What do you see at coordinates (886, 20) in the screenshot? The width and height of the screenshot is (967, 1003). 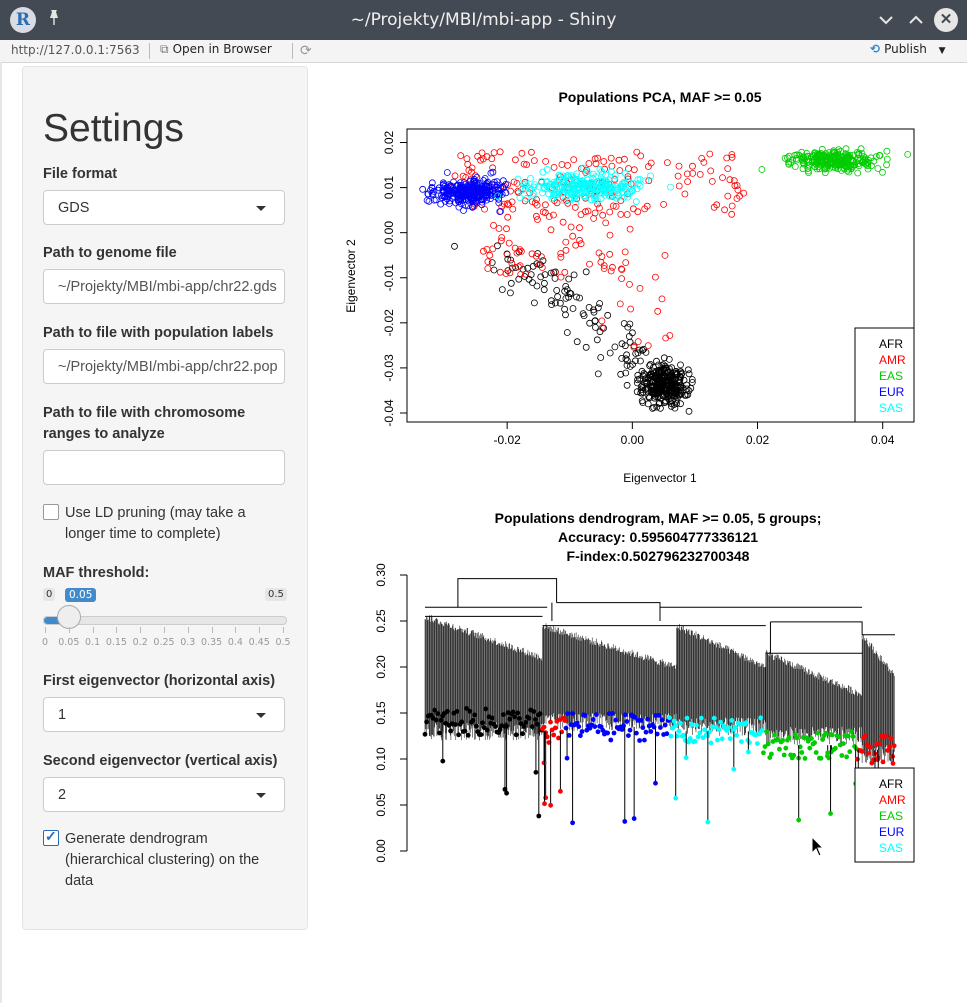 I see `minimize-icon` at bounding box center [886, 20].